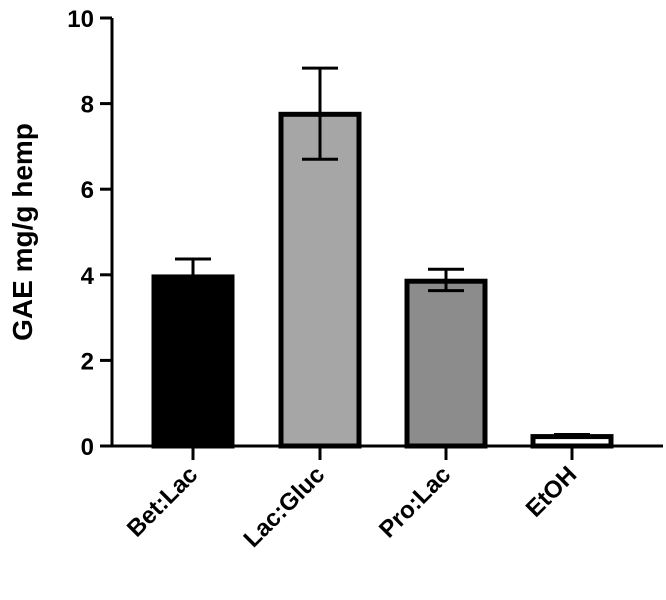 This screenshot has height=600, width=666. I want to click on y-axis-title: GAE mg/g hemp, so click(22, 232).